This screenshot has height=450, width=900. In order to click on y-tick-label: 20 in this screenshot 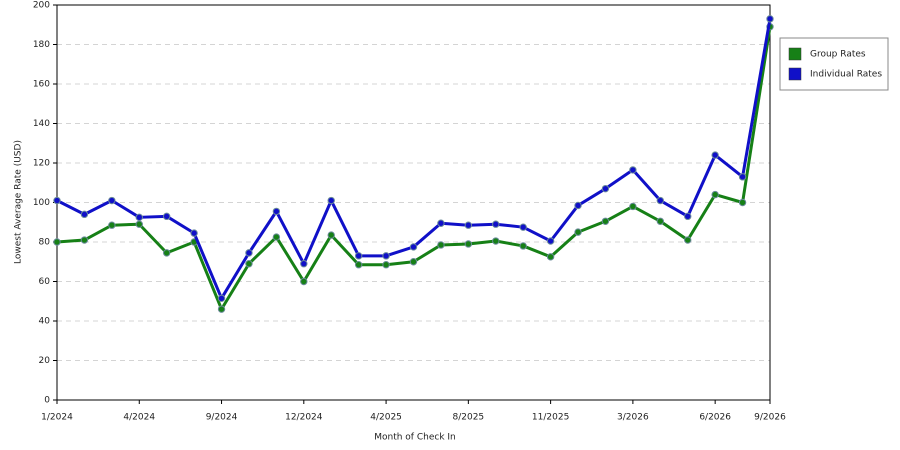, I will do `click(45, 361)`.